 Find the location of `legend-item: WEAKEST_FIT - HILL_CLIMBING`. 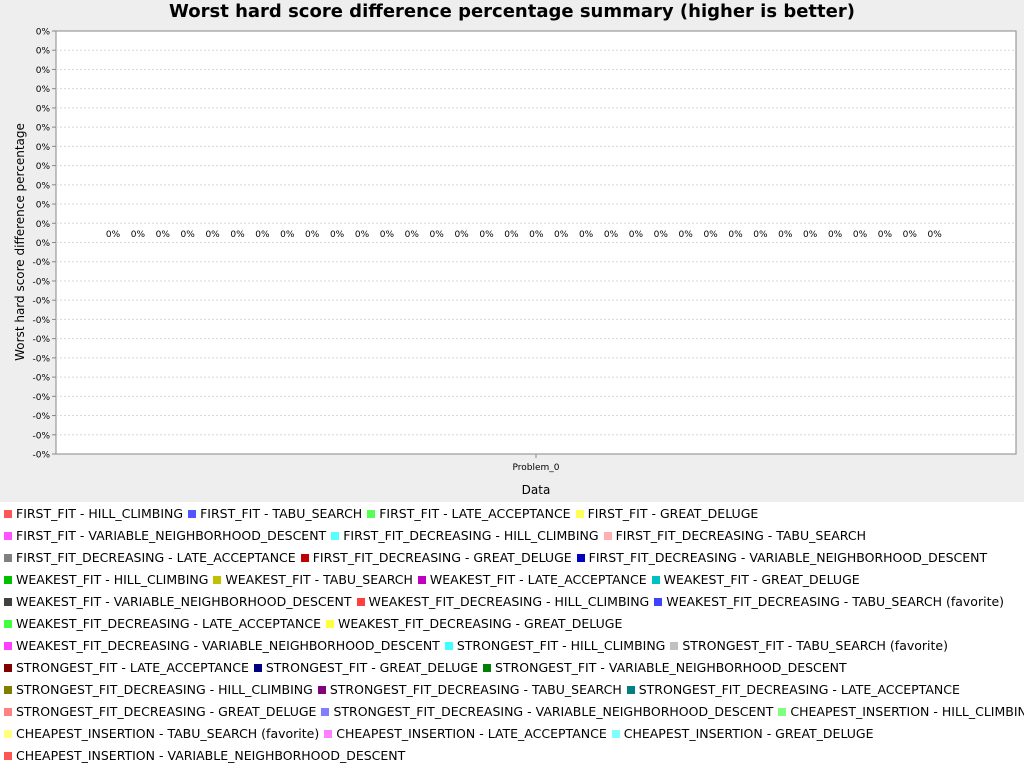

legend-item: WEAKEST_FIT - HILL_CLIMBING is located at coordinates (106, 580).